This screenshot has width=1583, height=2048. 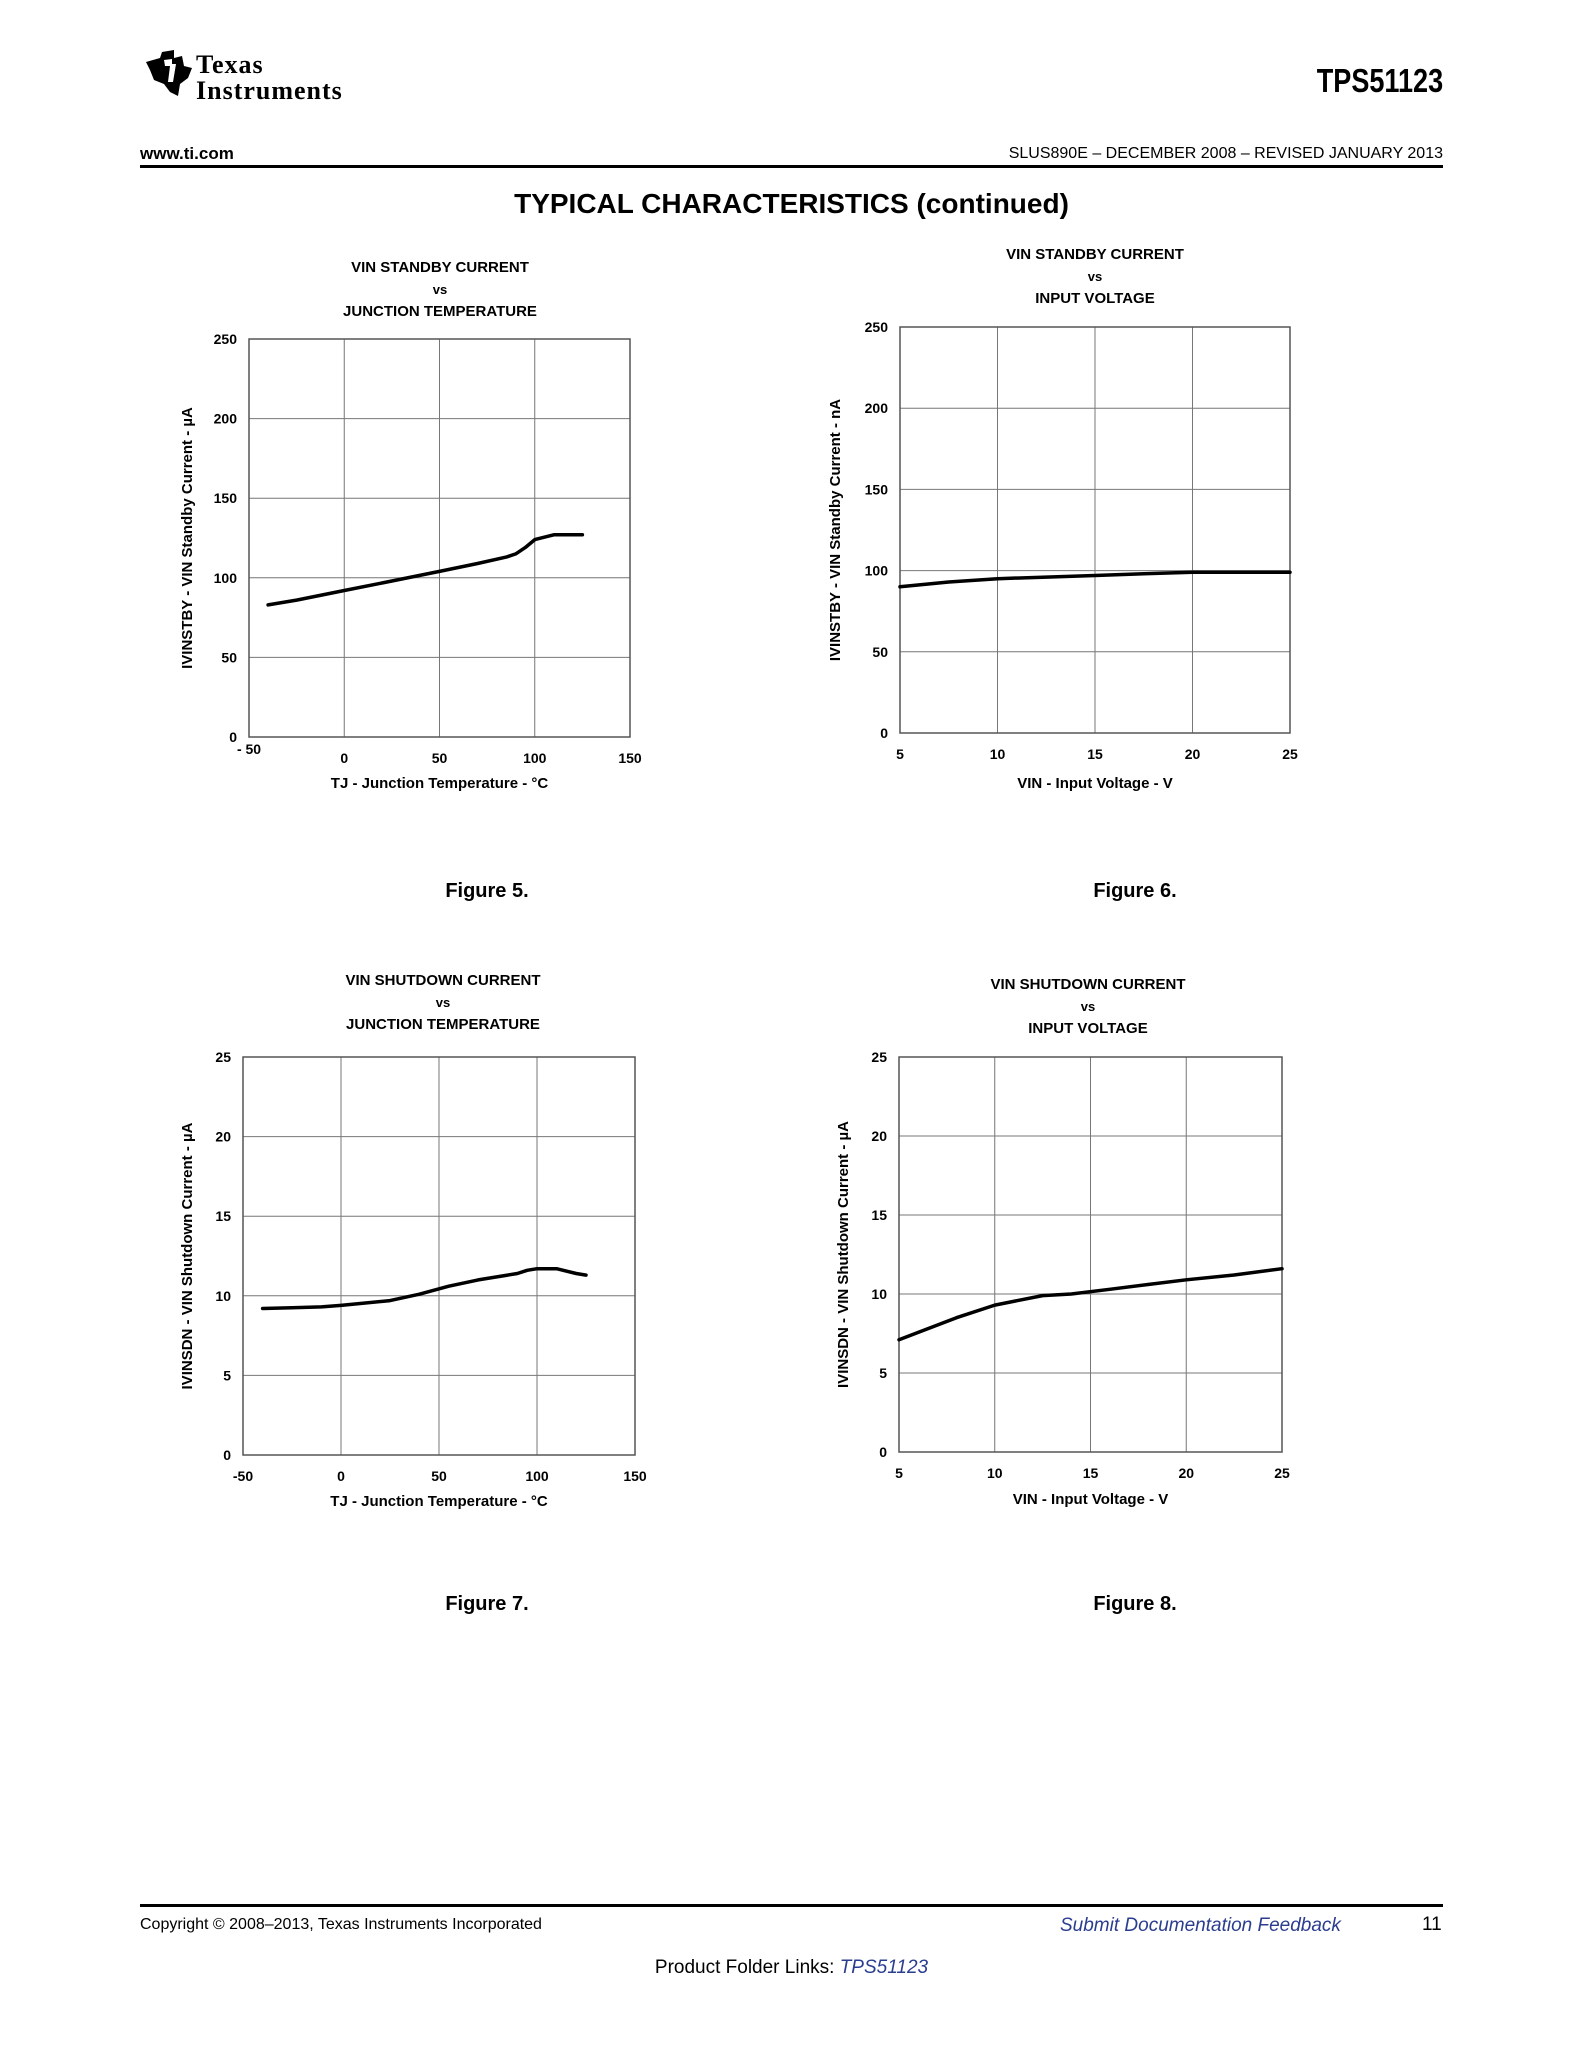 I want to click on y-axis-label: IVINSTBY - VIN Standby Current - µA, so click(x=187, y=538).